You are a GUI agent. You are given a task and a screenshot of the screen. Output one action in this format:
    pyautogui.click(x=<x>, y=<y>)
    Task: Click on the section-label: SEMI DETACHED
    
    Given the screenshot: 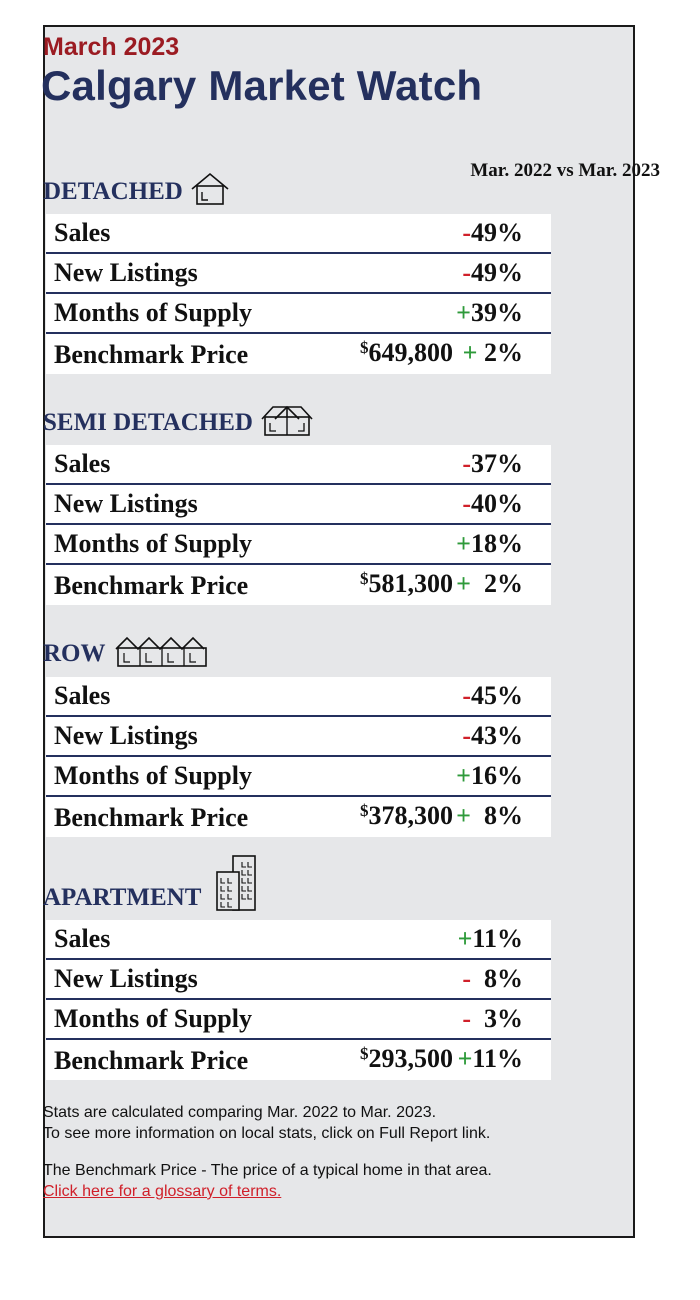 What is the action you would take?
    pyautogui.click(x=148, y=422)
    